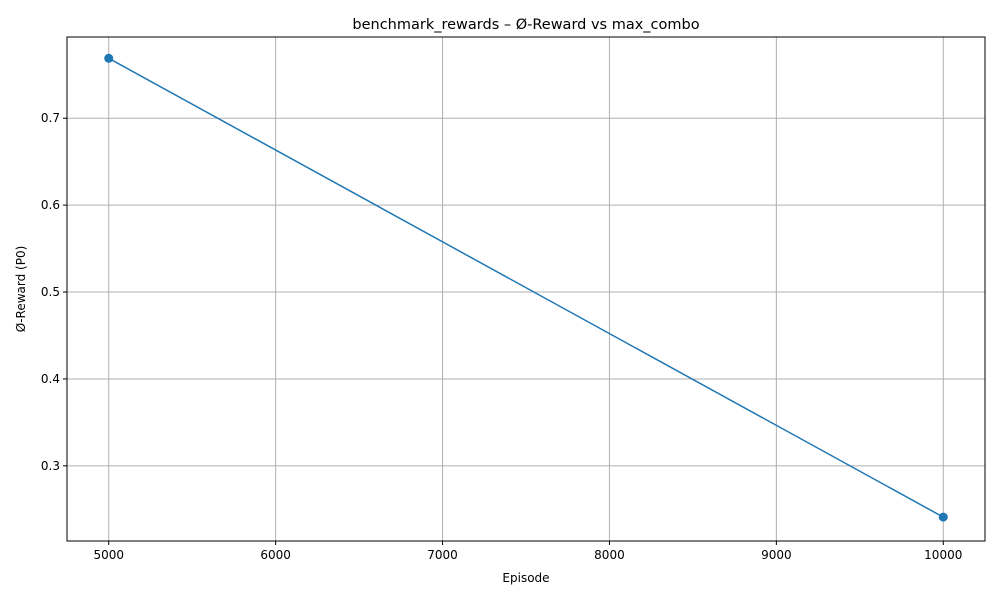 This screenshot has height=600, width=1000. Describe the element at coordinates (50, 118) in the screenshot. I see `y-tick-label: 0.7` at that location.